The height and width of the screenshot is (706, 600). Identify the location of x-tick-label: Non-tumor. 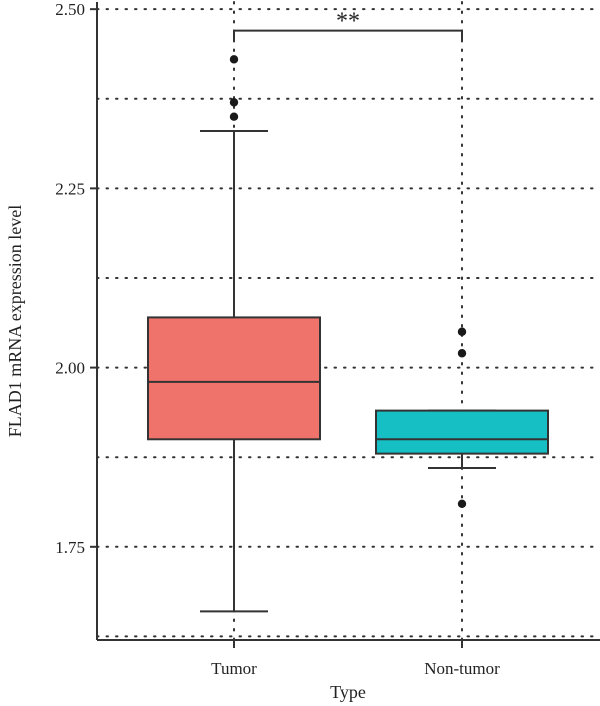
(462, 668).